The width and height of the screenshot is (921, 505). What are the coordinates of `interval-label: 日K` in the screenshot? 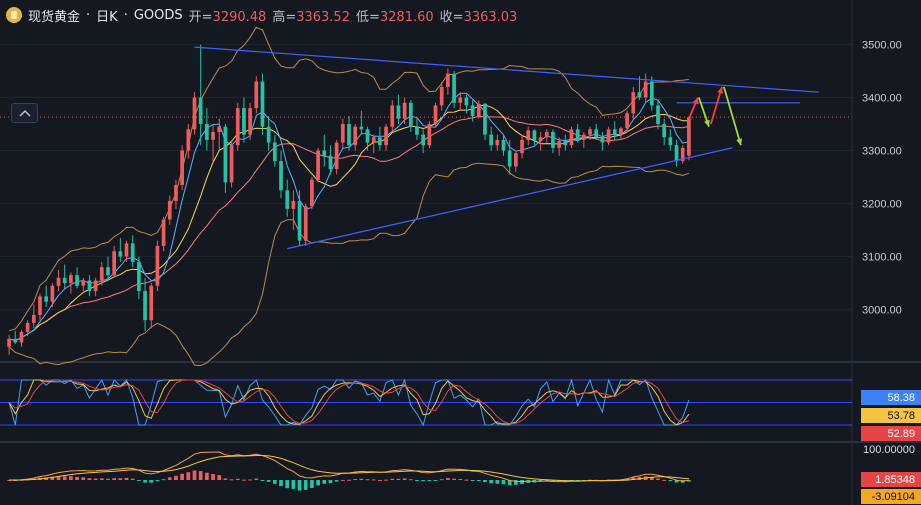 It's located at (107, 17).